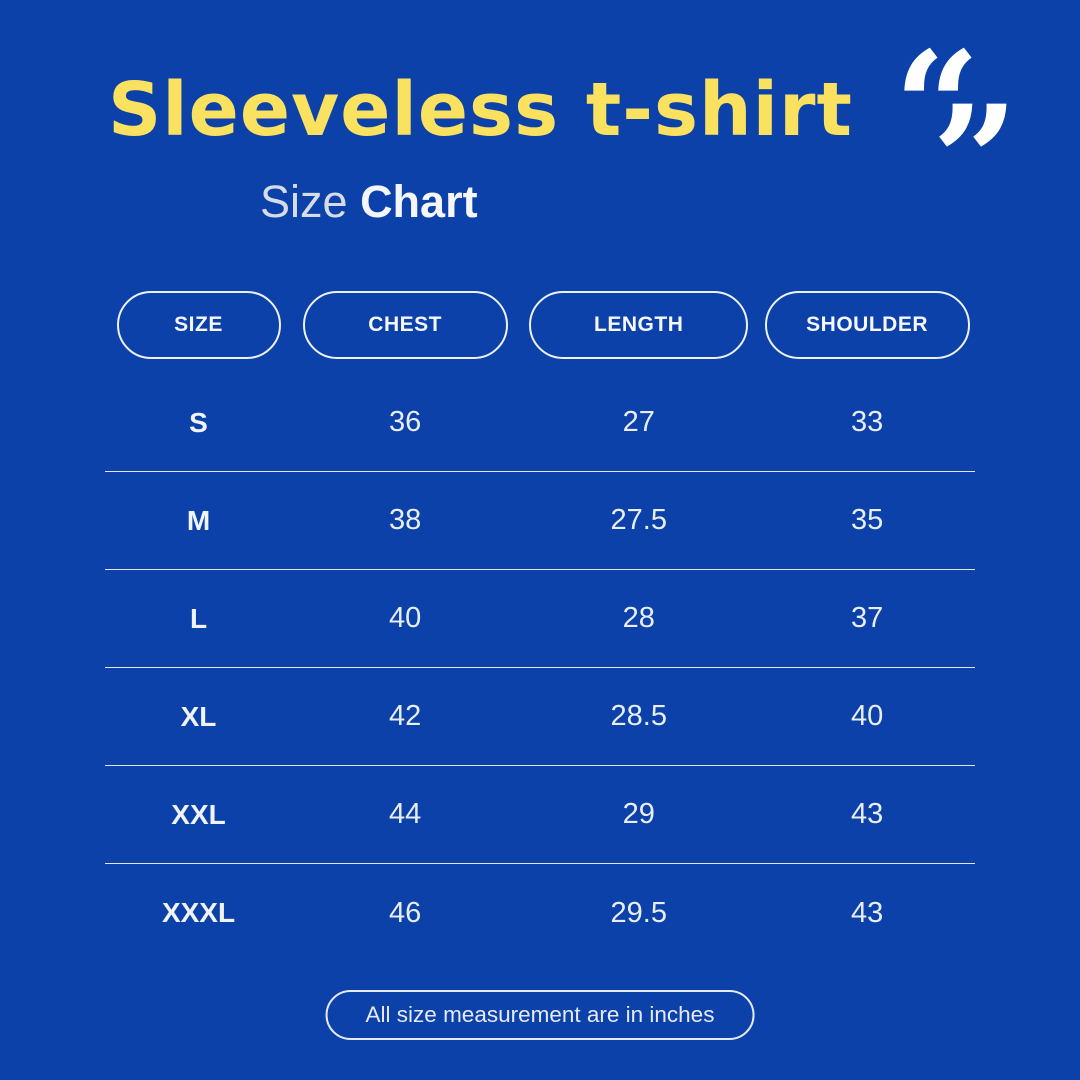 This screenshot has width=1080, height=1080. What do you see at coordinates (638, 814) in the screenshot?
I see `cell-length: 29` at bounding box center [638, 814].